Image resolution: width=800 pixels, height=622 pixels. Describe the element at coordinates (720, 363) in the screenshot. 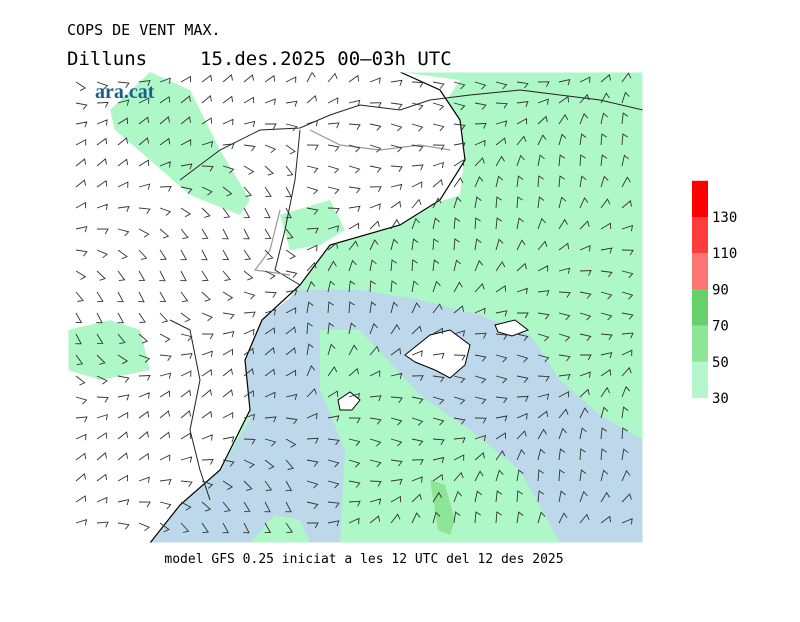

I see `legend-label: 50` at that location.